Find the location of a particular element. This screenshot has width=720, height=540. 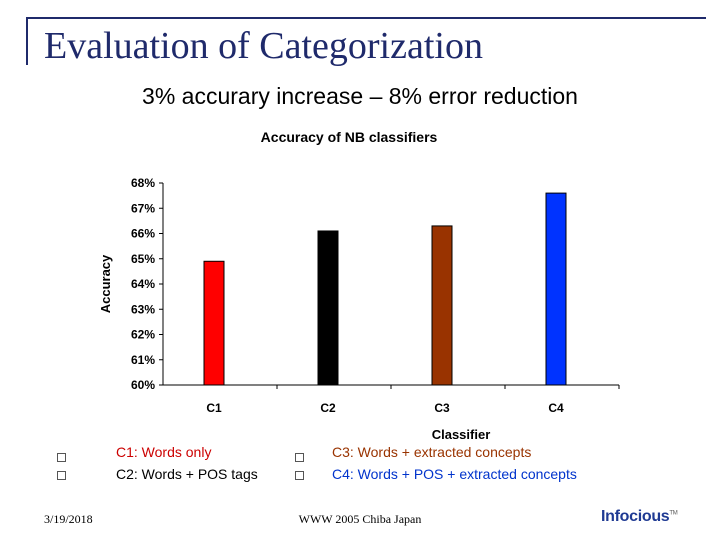

legend-item-c3: C3: Words + extracted concepts is located at coordinates (432, 452).